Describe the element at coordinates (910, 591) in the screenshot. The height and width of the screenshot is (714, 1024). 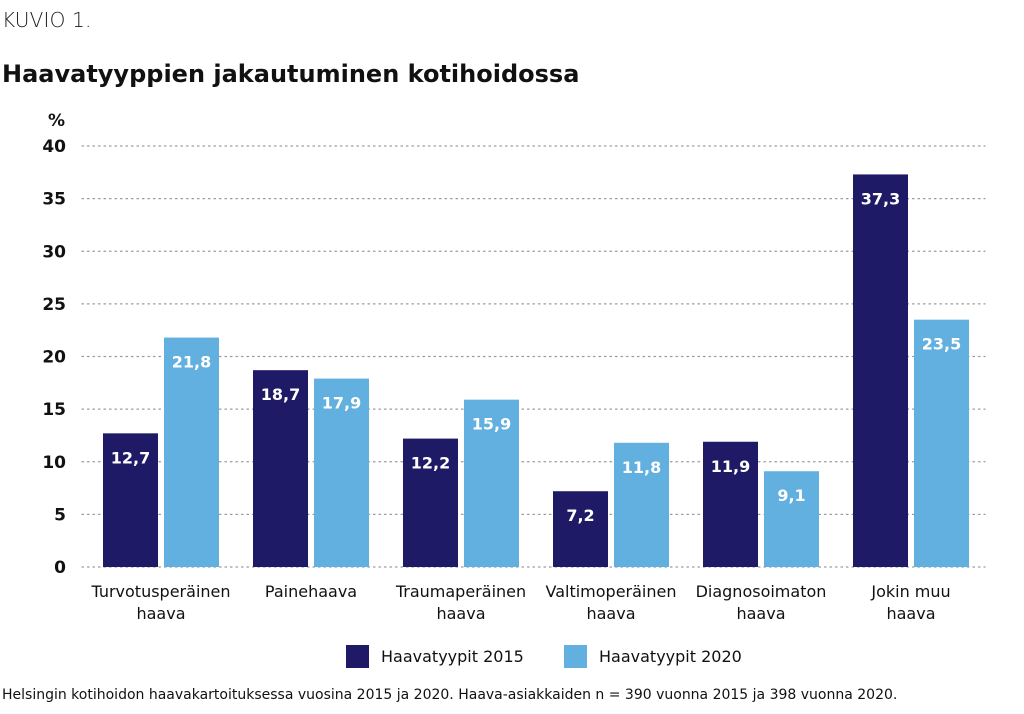
I see `x-category-label: Jokin muu` at that location.